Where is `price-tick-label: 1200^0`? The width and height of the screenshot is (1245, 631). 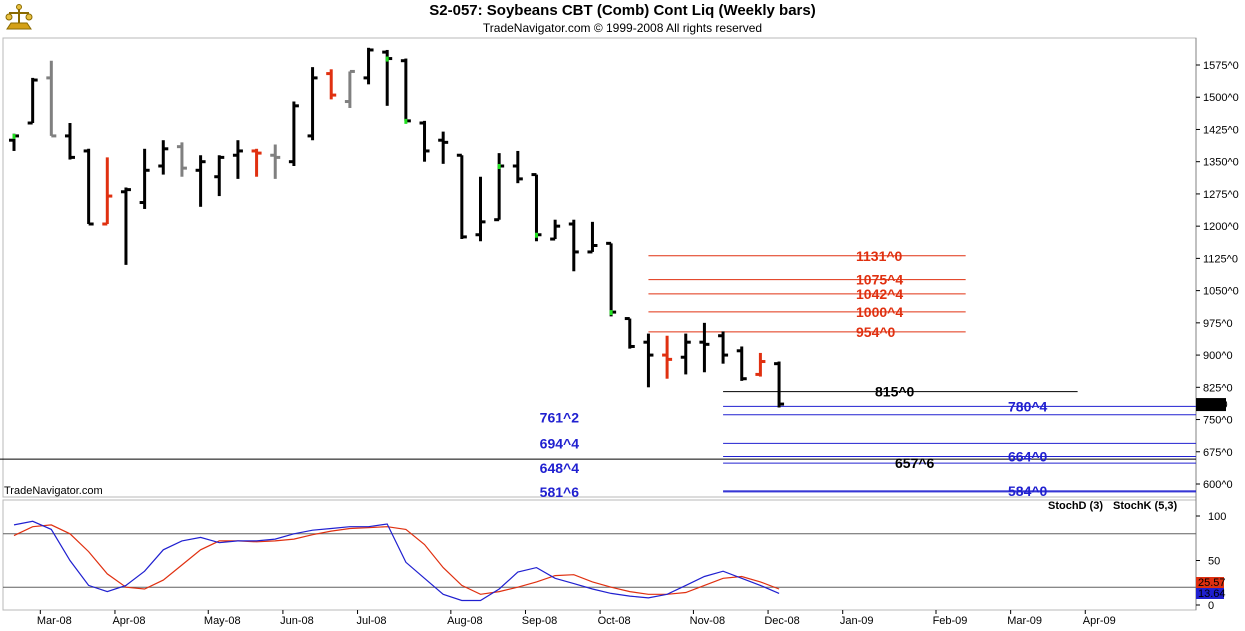
price-tick-label: 1200^0 is located at coordinates (1221, 227).